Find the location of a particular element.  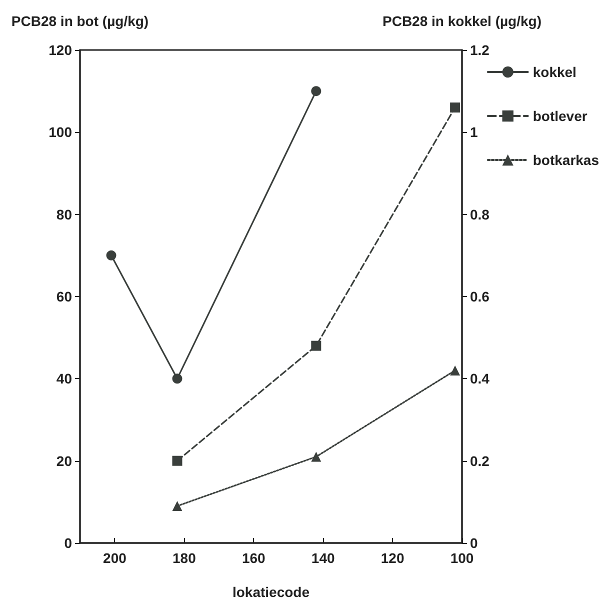

legend-label: botkarkas is located at coordinates (566, 160).